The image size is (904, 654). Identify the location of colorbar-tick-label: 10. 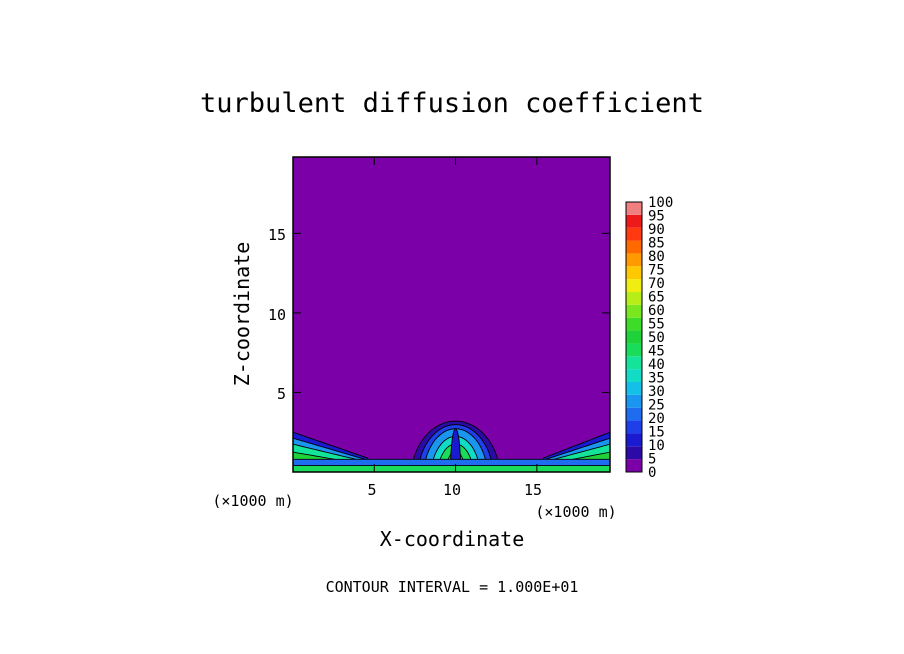
(656, 446).